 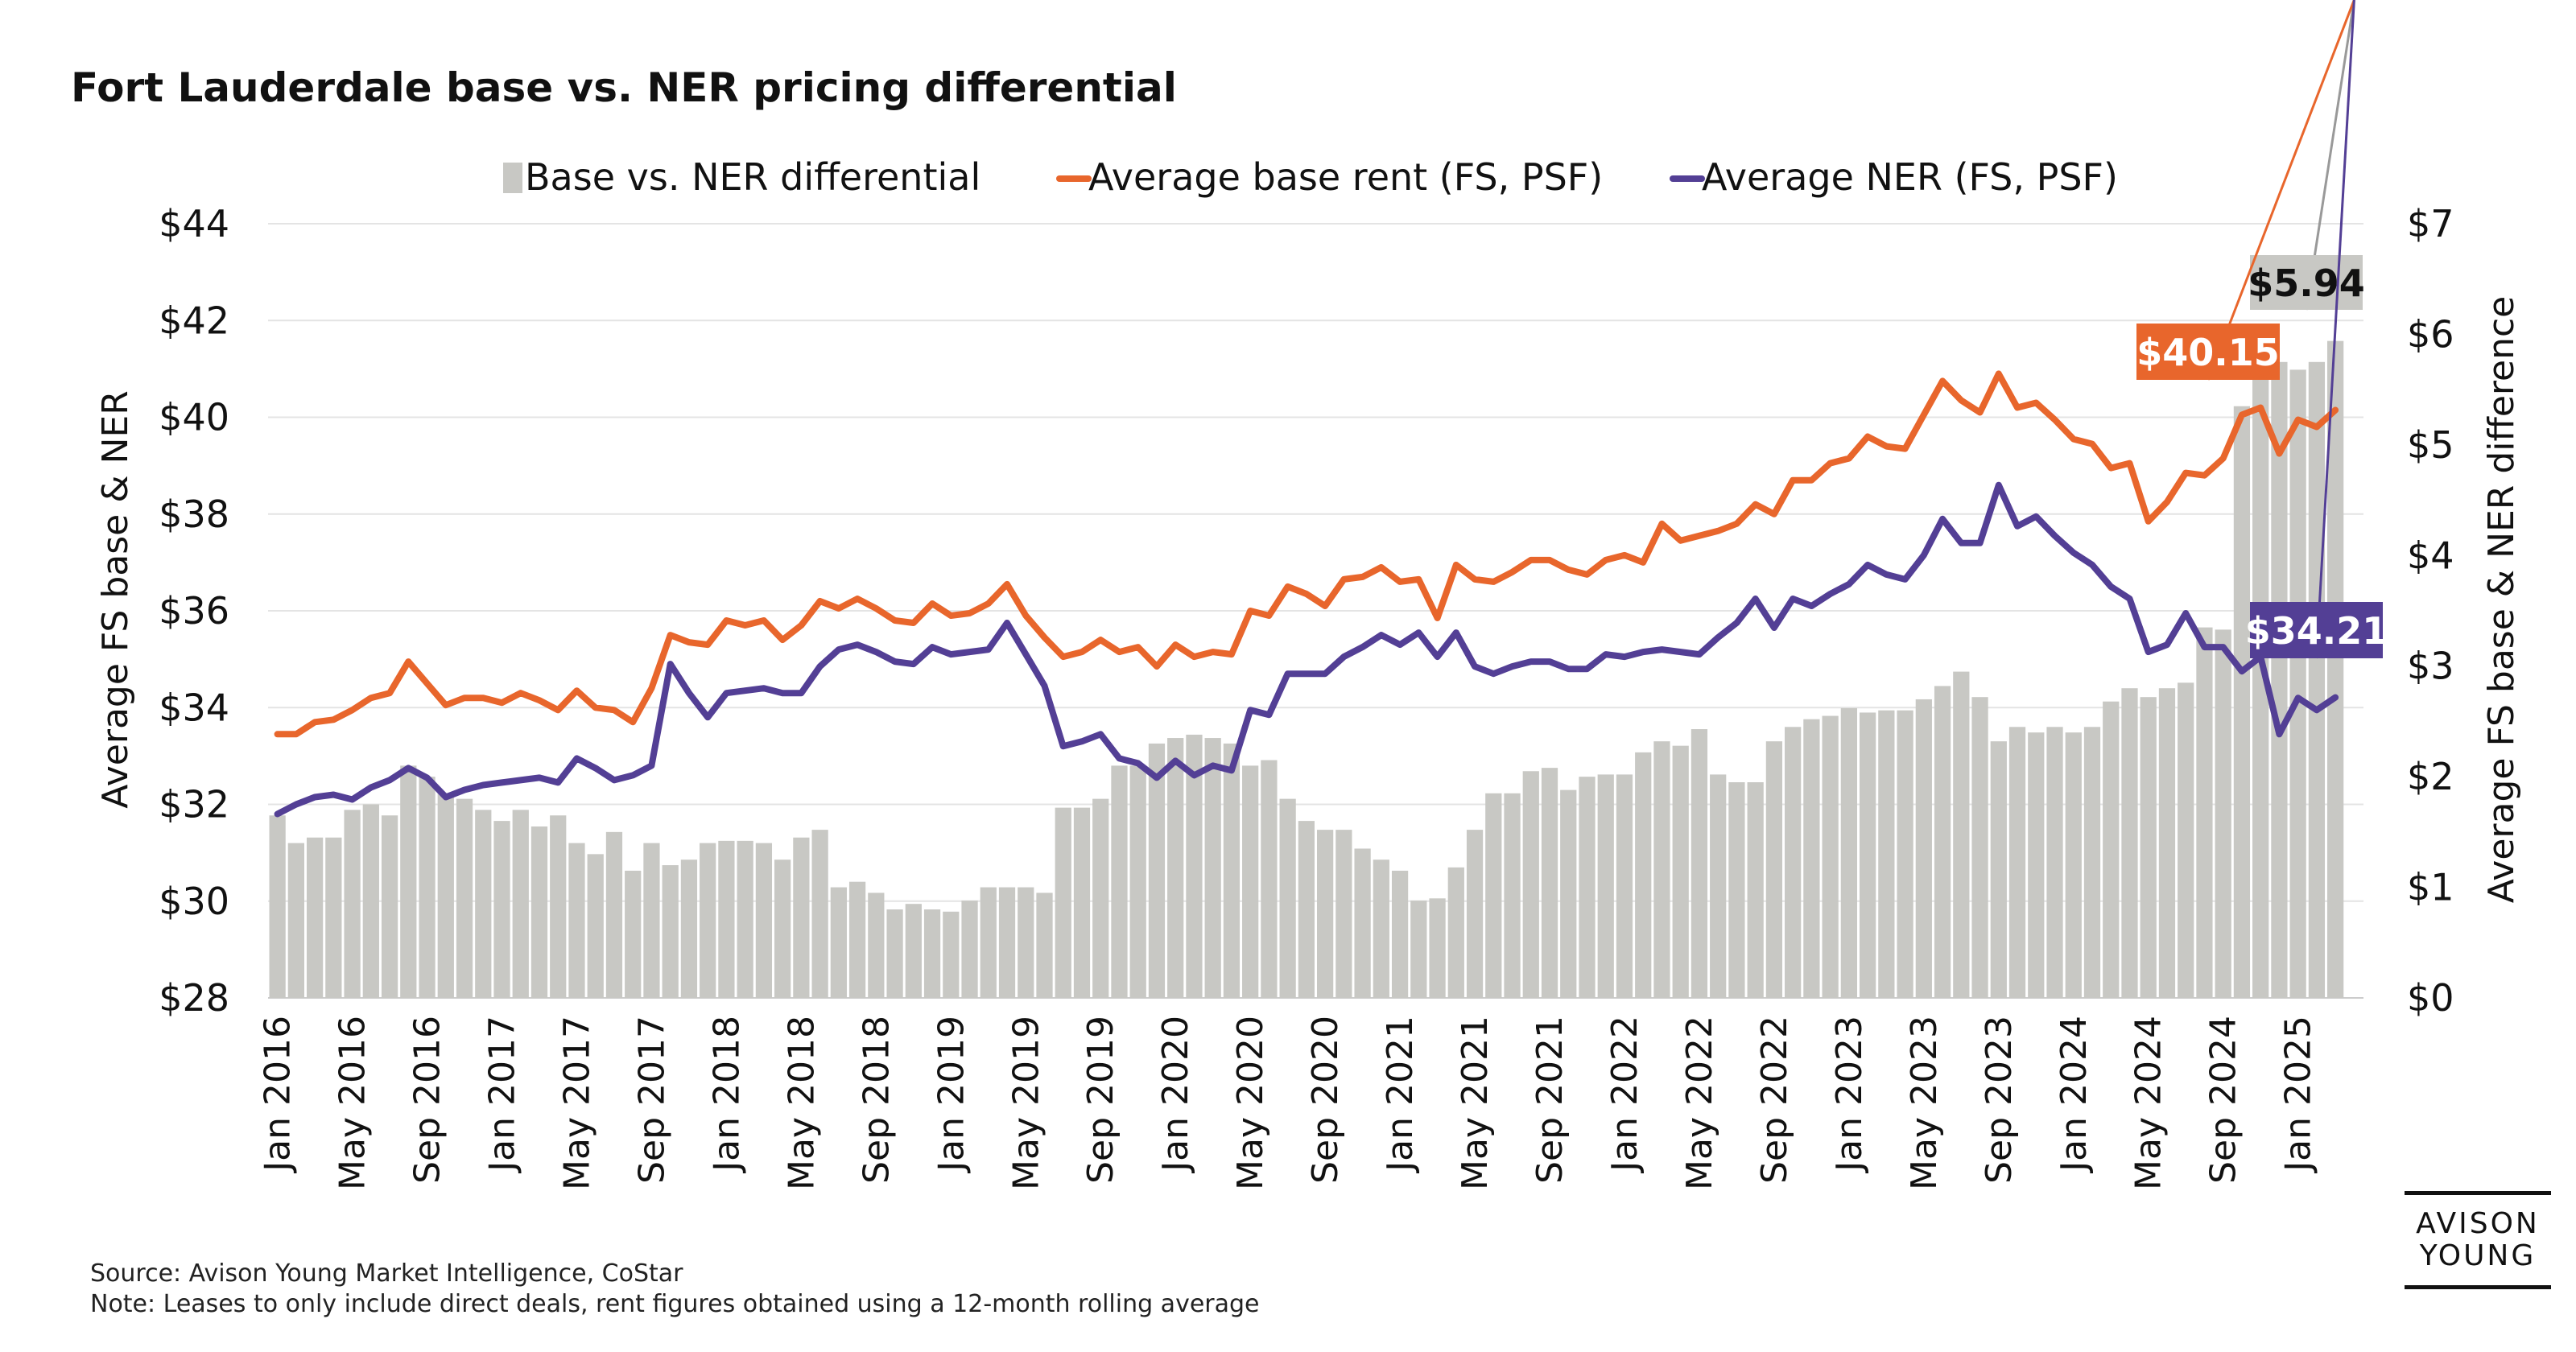 What do you see at coordinates (801, 1103) in the screenshot?
I see `x-tick-label: May 2018` at bounding box center [801, 1103].